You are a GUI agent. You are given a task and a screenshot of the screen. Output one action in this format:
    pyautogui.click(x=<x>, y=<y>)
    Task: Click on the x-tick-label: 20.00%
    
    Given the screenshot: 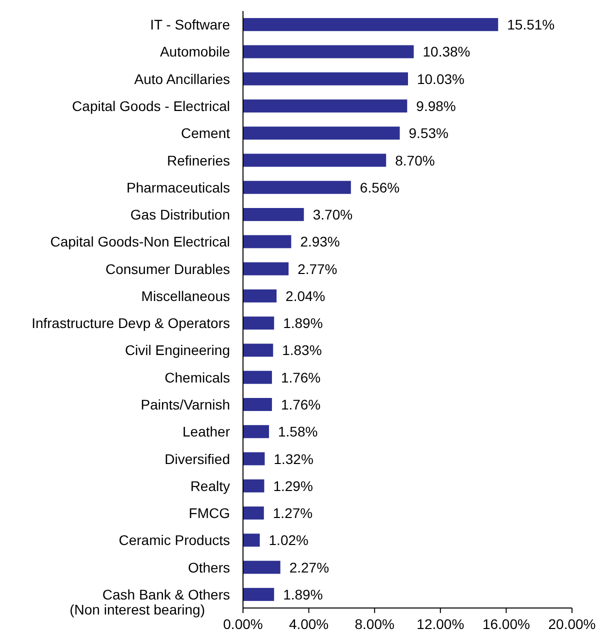 What is the action you would take?
    pyautogui.click(x=572, y=624)
    